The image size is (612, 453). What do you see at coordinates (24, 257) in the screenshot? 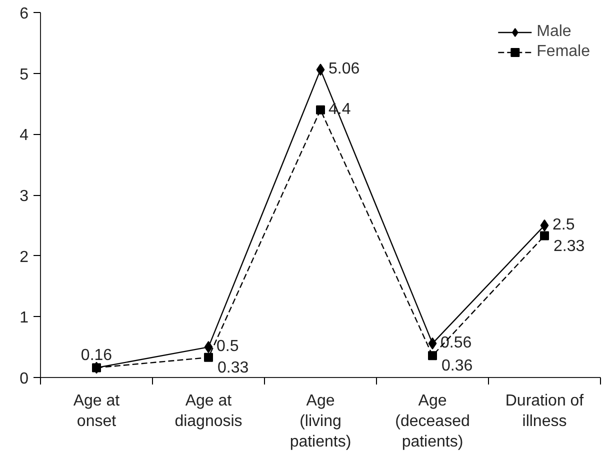
I see `y-tick-label: 2` at bounding box center [24, 257].